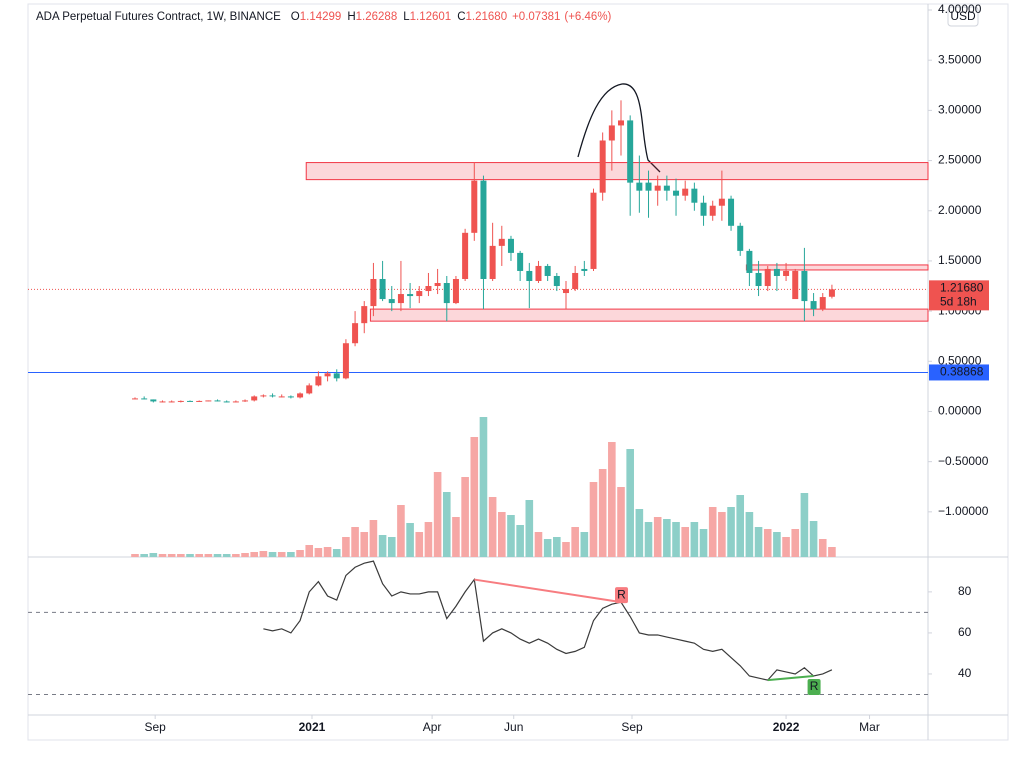 The height and width of the screenshot is (758, 1034). I want to click on rsi-tick-label: 40, so click(965, 673).